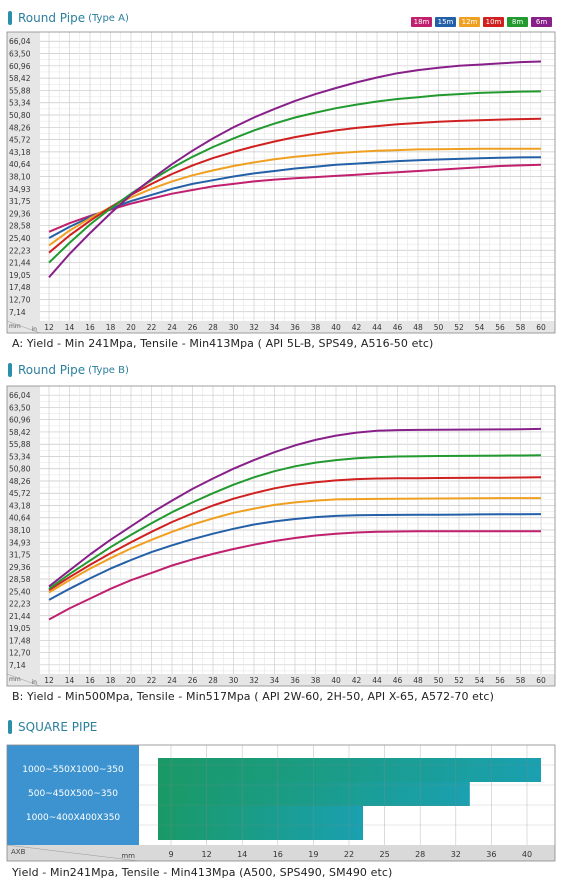  Describe the element at coordinates (20, 164) in the screenshot. I see `y-tick-label: 40,64` at that location.